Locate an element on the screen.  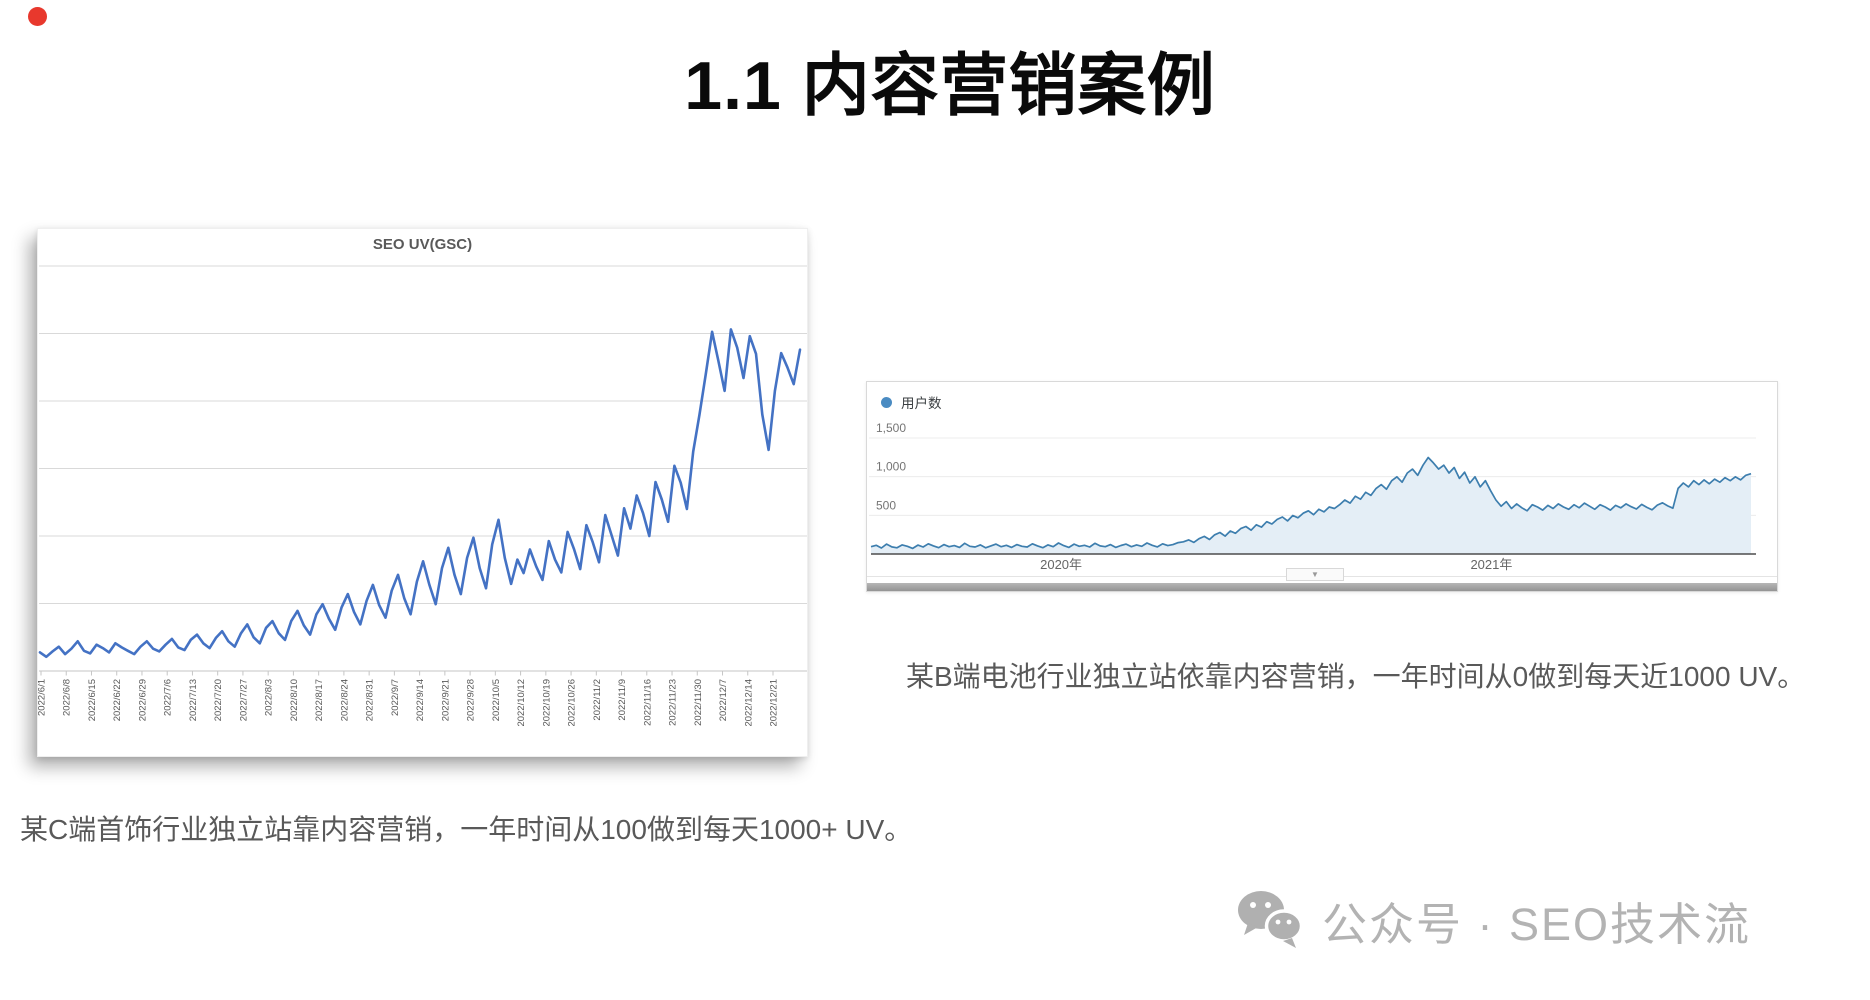
expand-chart-button: ▼ is located at coordinates (1315, 574).